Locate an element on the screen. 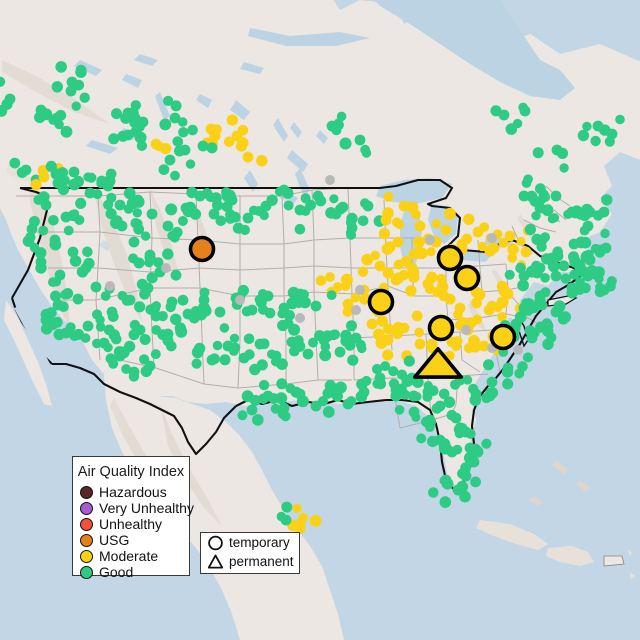  land-bahamas is located at coordinates (559, 483).